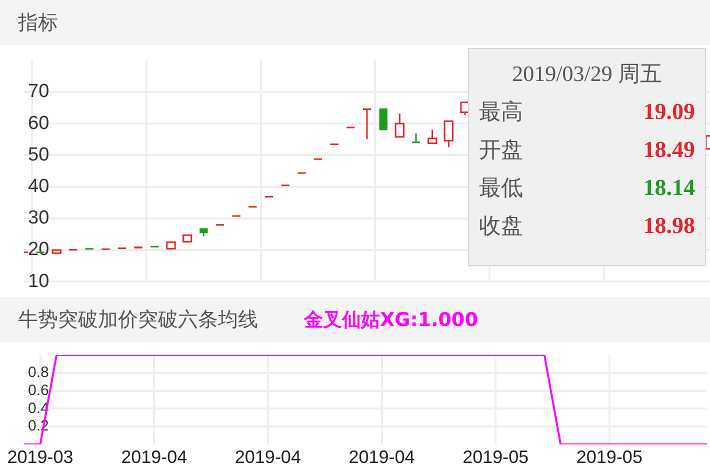 This screenshot has height=472, width=710. What do you see at coordinates (669, 112) in the screenshot?
I see `annotation: 19.09` at bounding box center [669, 112].